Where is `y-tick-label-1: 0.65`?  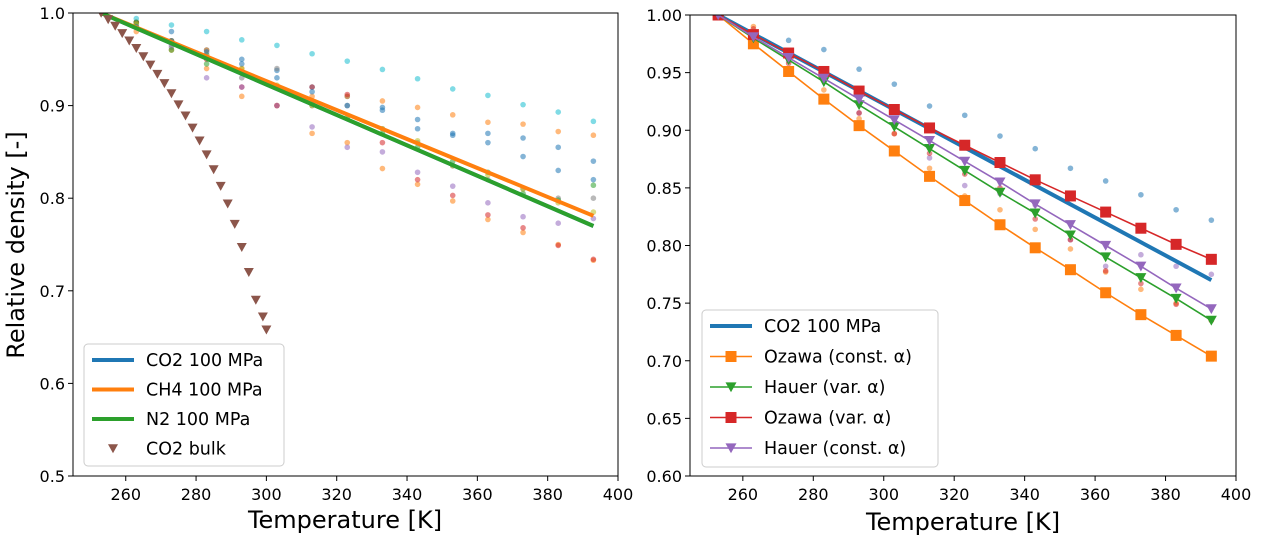
y-tick-label-1: 0.65 is located at coordinates (664, 418).